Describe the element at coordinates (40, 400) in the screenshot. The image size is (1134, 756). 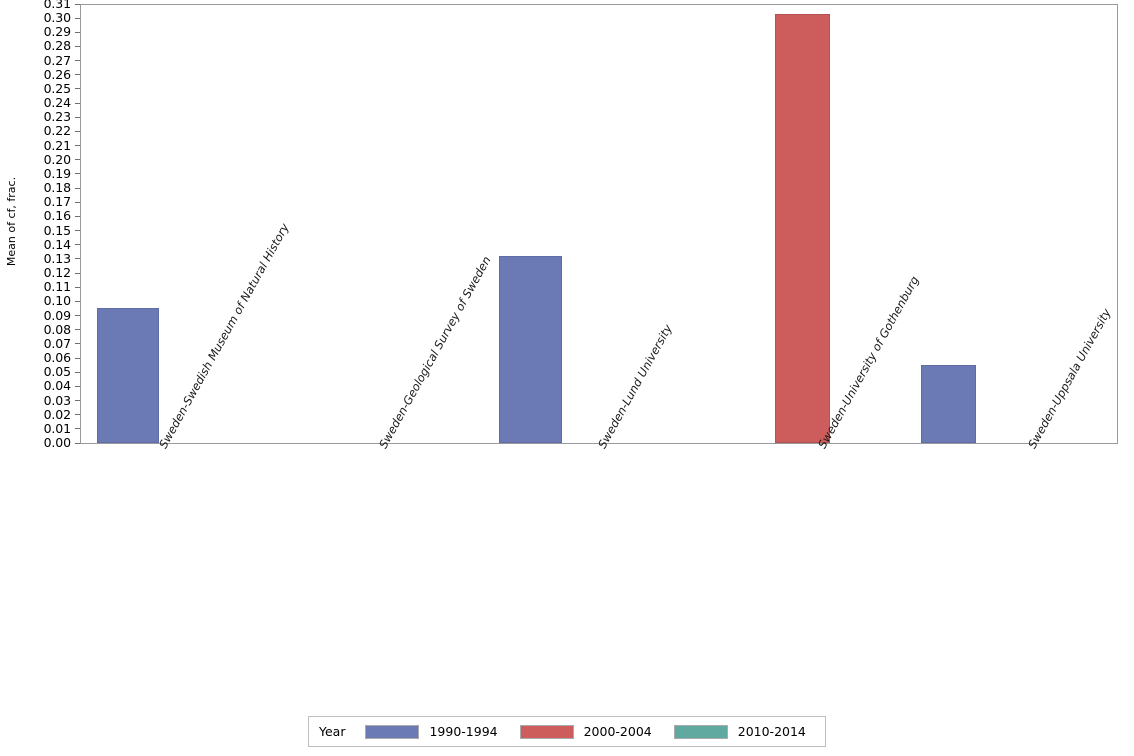
I see `y-axis-tick: 0.03` at that location.